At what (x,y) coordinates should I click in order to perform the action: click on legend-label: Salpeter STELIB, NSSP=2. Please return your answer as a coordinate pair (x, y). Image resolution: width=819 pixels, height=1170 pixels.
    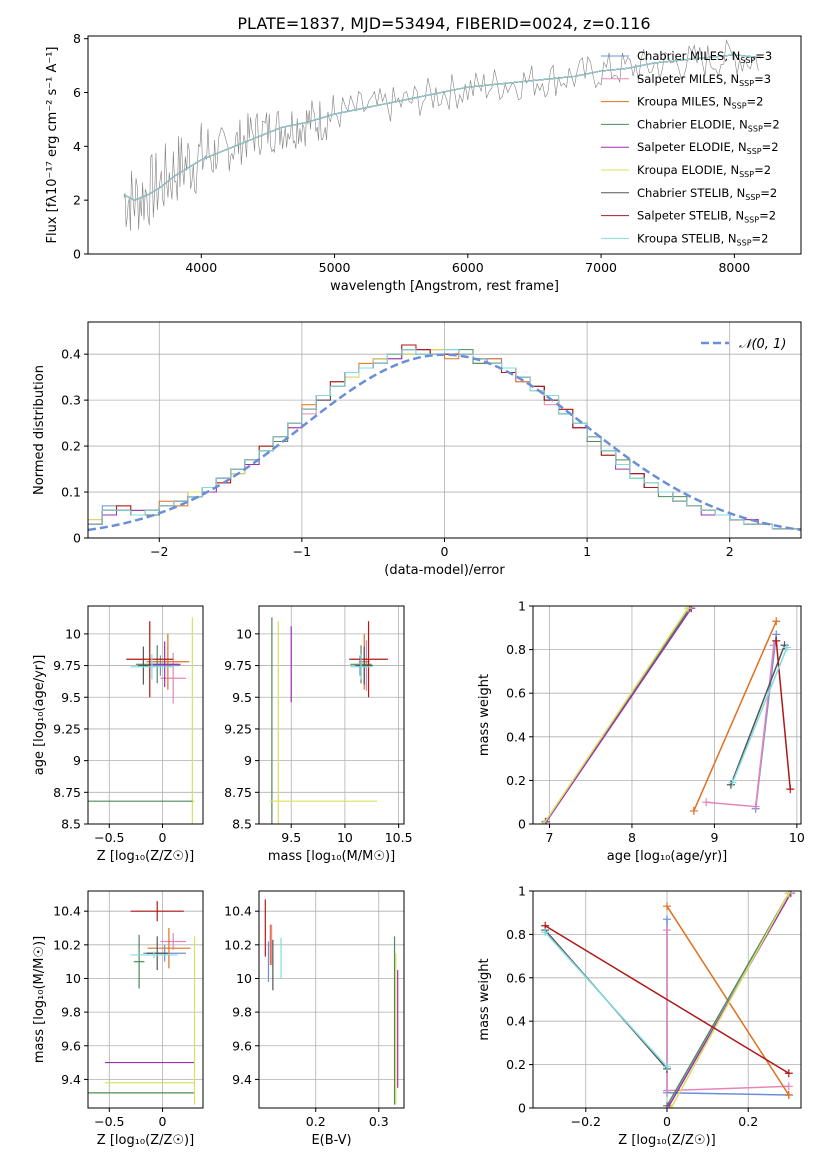
    Looking at the image, I should click on (706, 217).